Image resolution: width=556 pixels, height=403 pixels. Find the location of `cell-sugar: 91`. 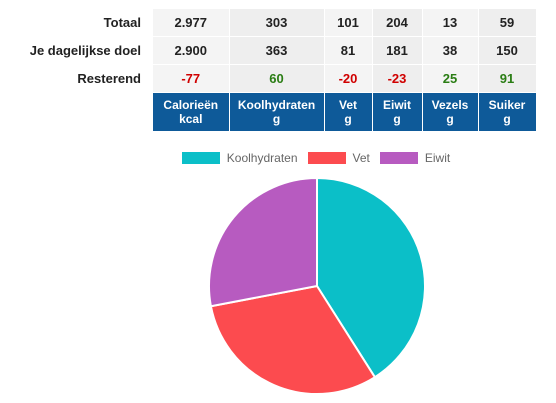

cell-sugar: 91 is located at coordinates (507, 78).